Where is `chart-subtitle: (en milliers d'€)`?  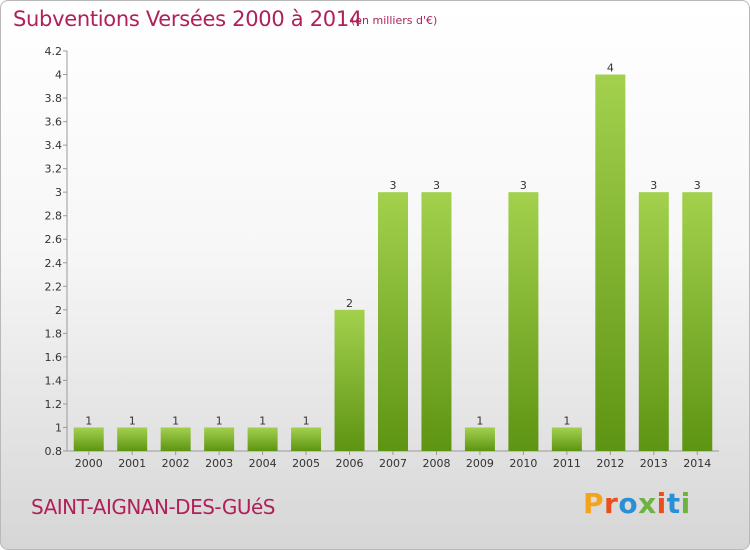 chart-subtitle: (en milliers d'€) is located at coordinates (394, 20).